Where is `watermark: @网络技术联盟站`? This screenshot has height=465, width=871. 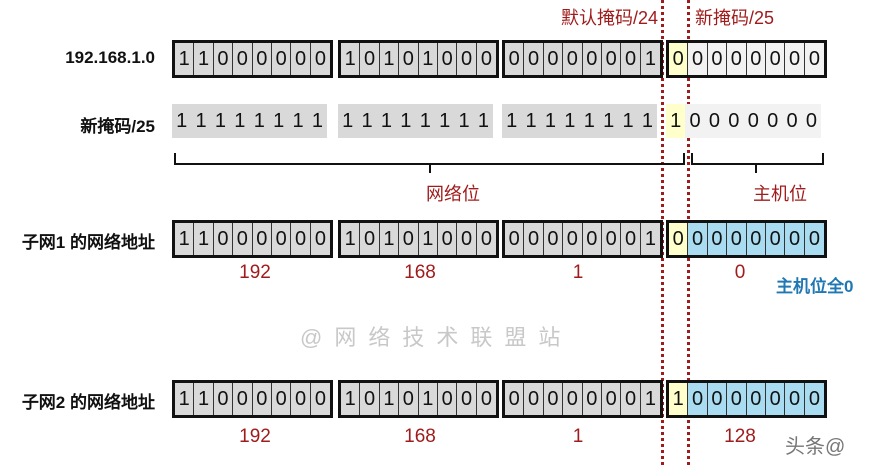
watermark: @网络技术联盟站 is located at coordinates (436, 337).